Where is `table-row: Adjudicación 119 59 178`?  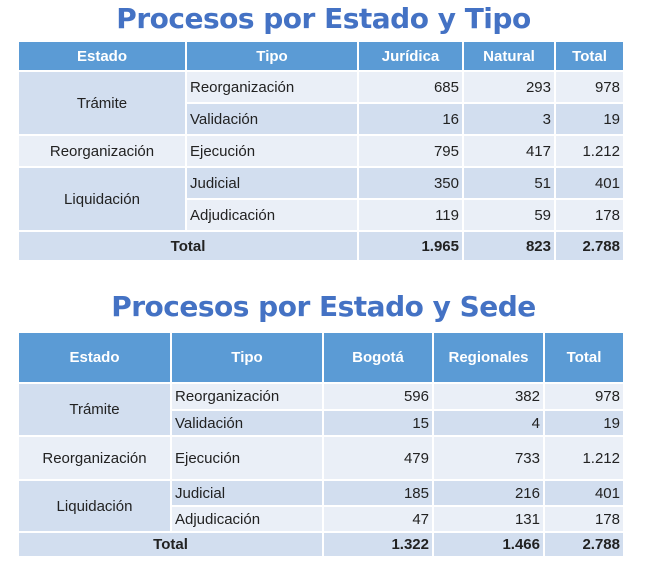
table-row: Adjudicación 119 59 178 is located at coordinates (321, 215).